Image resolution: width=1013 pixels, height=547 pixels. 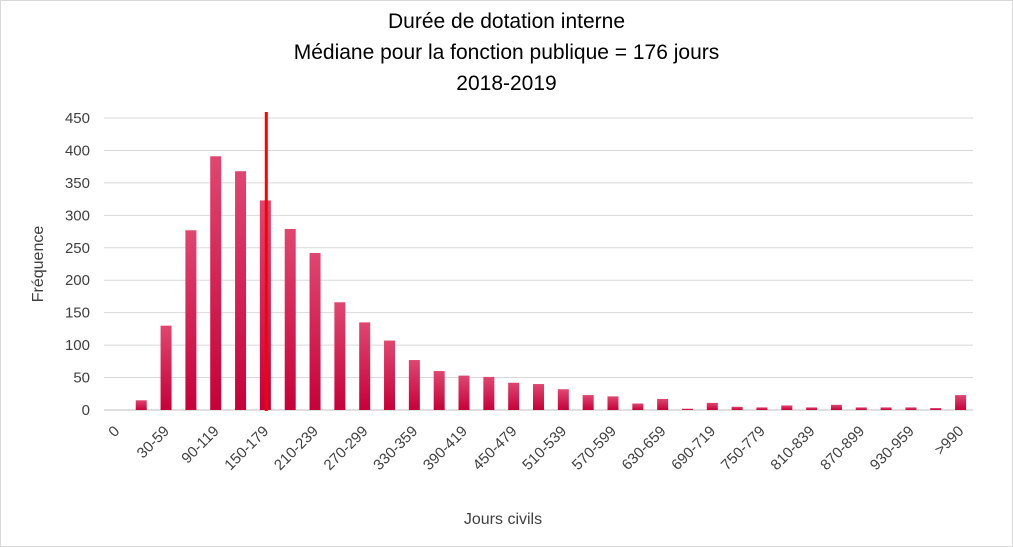 I want to click on bar: 450-479: 42, so click(x=514, y=396).